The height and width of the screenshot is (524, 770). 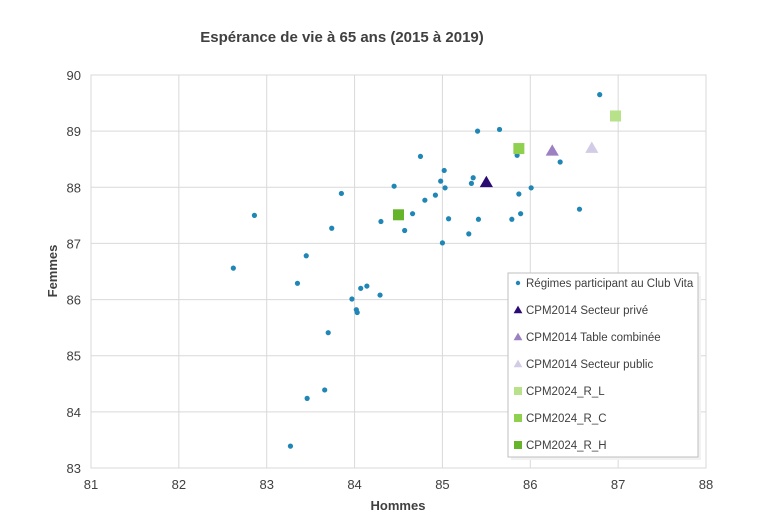 I want to click on y-tick-label: 87, so click(x=74, y=243).